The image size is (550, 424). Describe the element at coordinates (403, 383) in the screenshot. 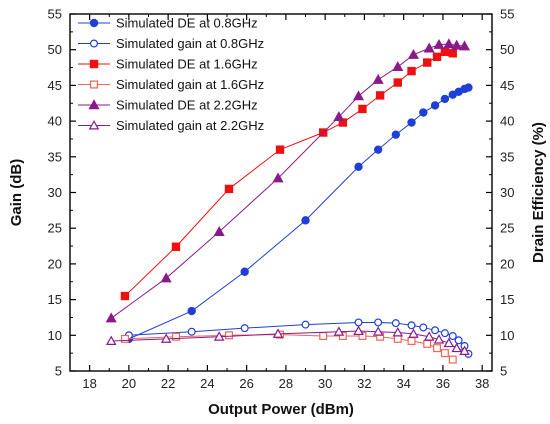

I see `x-tick-label: 34` at that location.